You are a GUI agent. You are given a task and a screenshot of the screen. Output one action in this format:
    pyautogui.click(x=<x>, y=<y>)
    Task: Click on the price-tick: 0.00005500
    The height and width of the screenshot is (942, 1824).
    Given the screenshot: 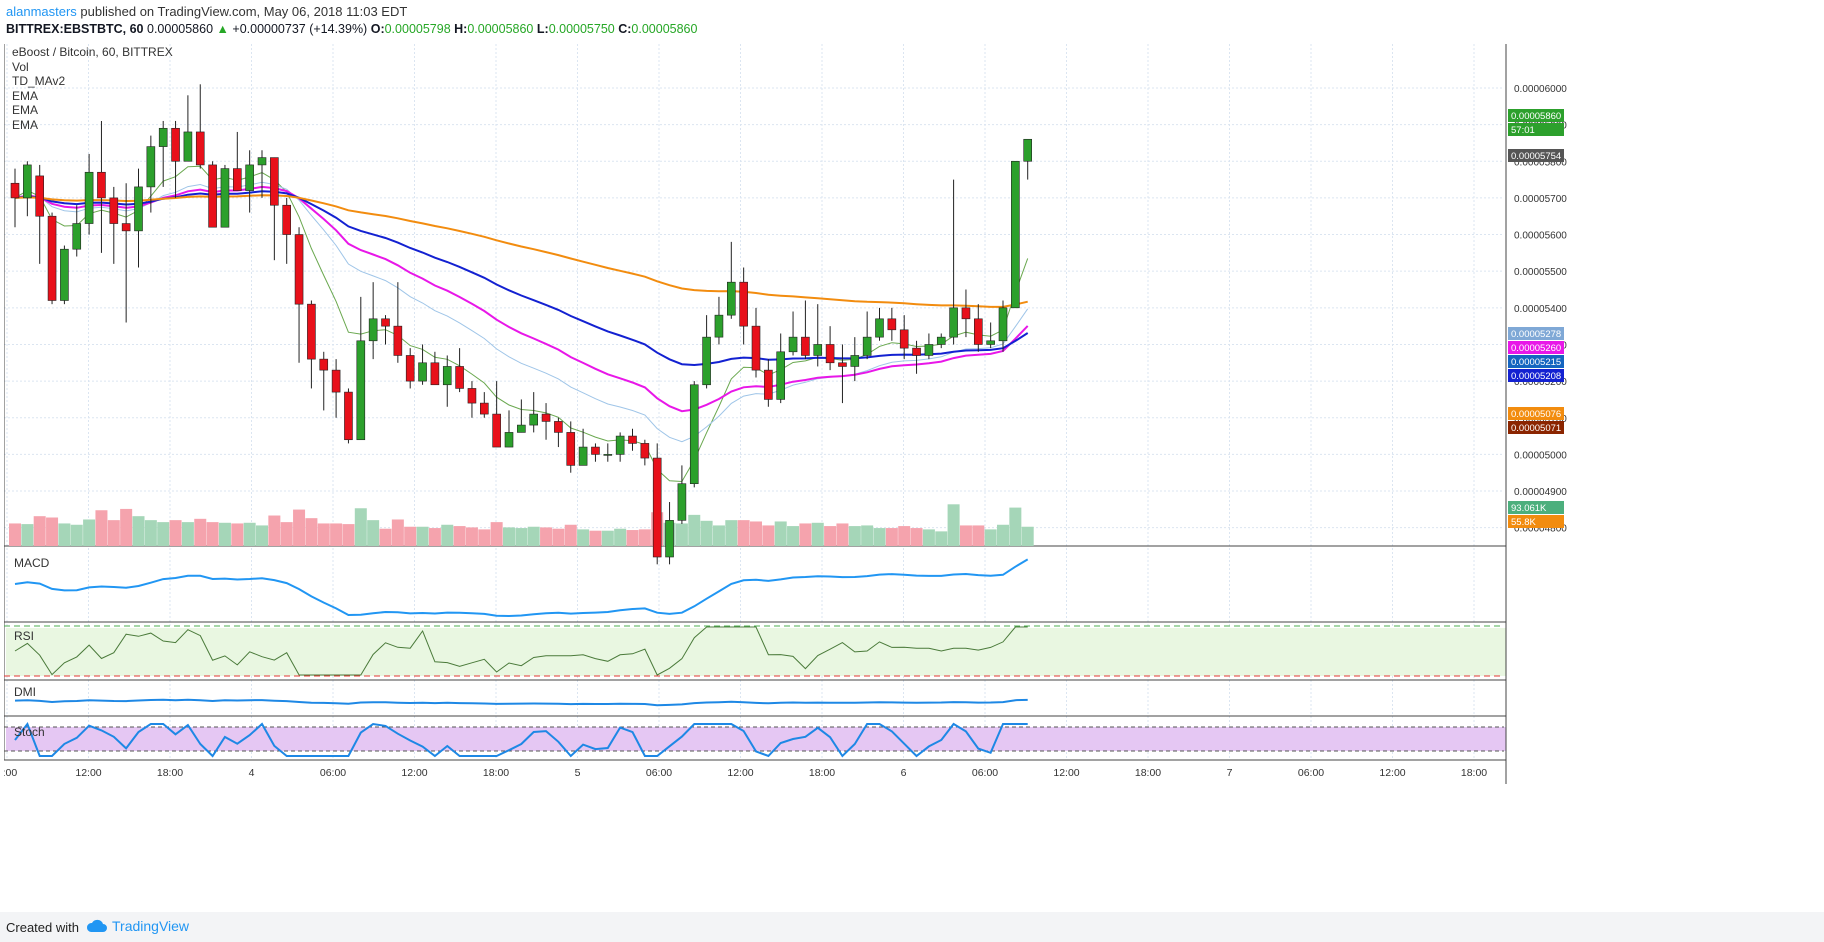 What is the action you would take?
    pyautogui.click(x=1540, y=272)
    